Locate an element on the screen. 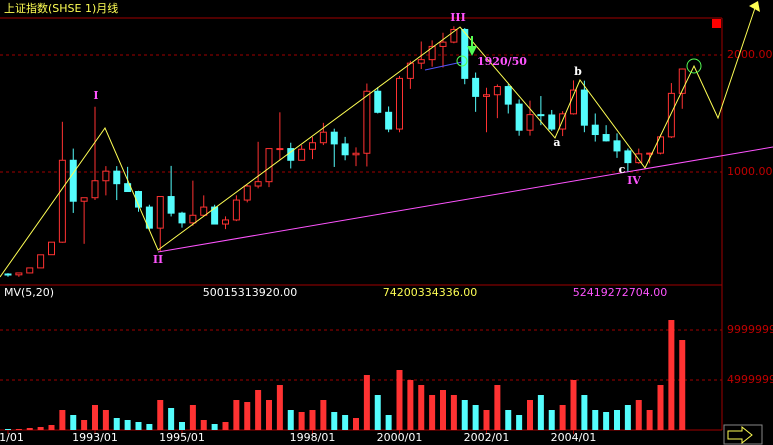 The width and height of the screenshot is (773, 445). y-tick-label: 49999998 is located at coordinates (750, 379).